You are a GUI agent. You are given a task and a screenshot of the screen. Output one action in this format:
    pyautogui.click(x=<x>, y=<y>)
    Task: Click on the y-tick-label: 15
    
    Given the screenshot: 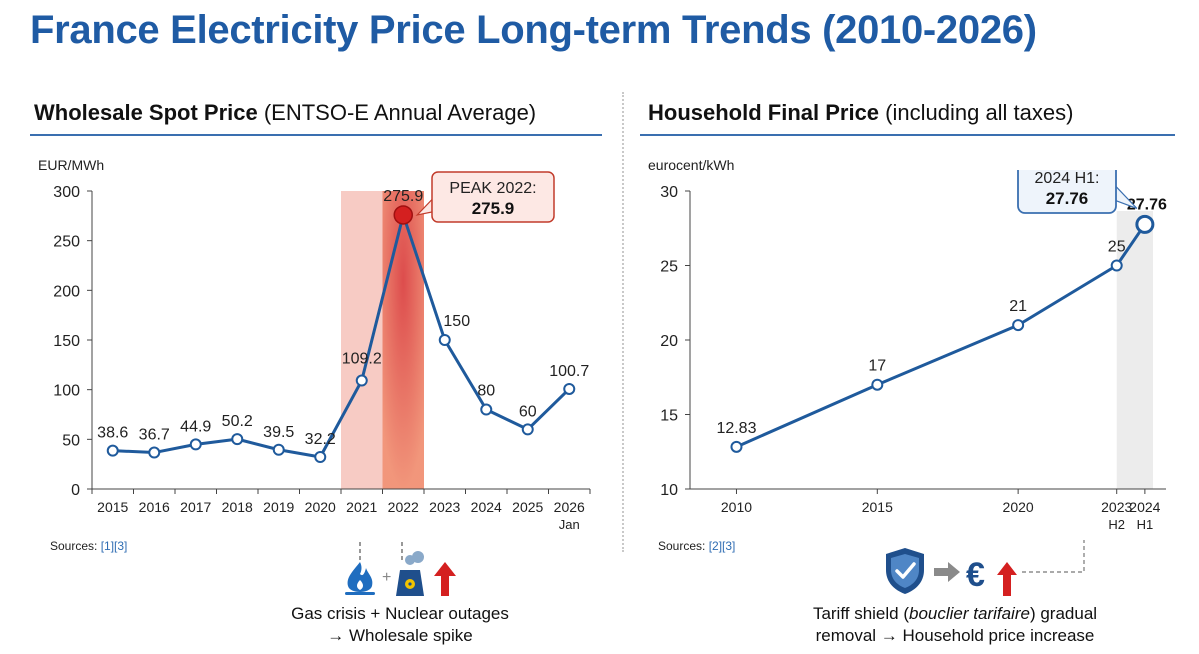 What is the action you would take?
    pyautogui.click(x=669, y=416)
    